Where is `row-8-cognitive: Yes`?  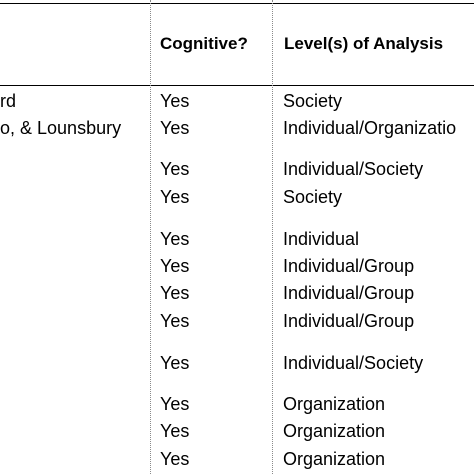 row-8-cognitive: Yes is located at coordinates (175, 321).